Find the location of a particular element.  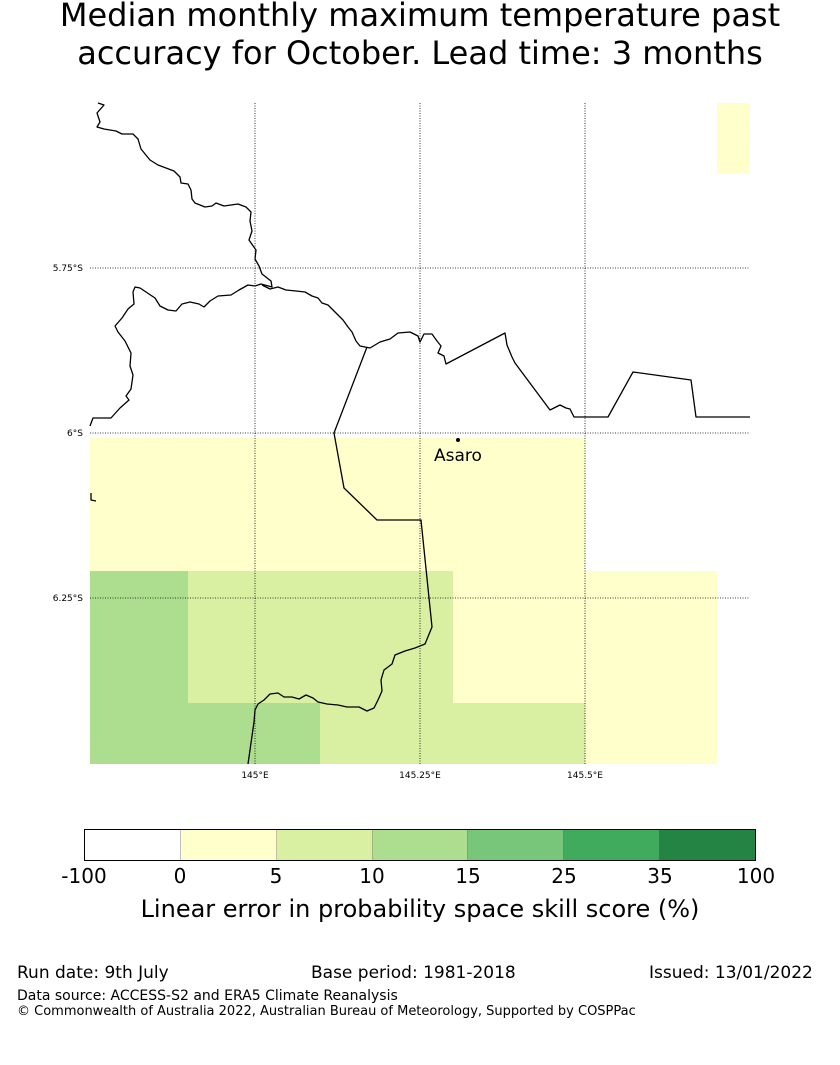

place-label: Asaro is located at coordinates (458, 456).